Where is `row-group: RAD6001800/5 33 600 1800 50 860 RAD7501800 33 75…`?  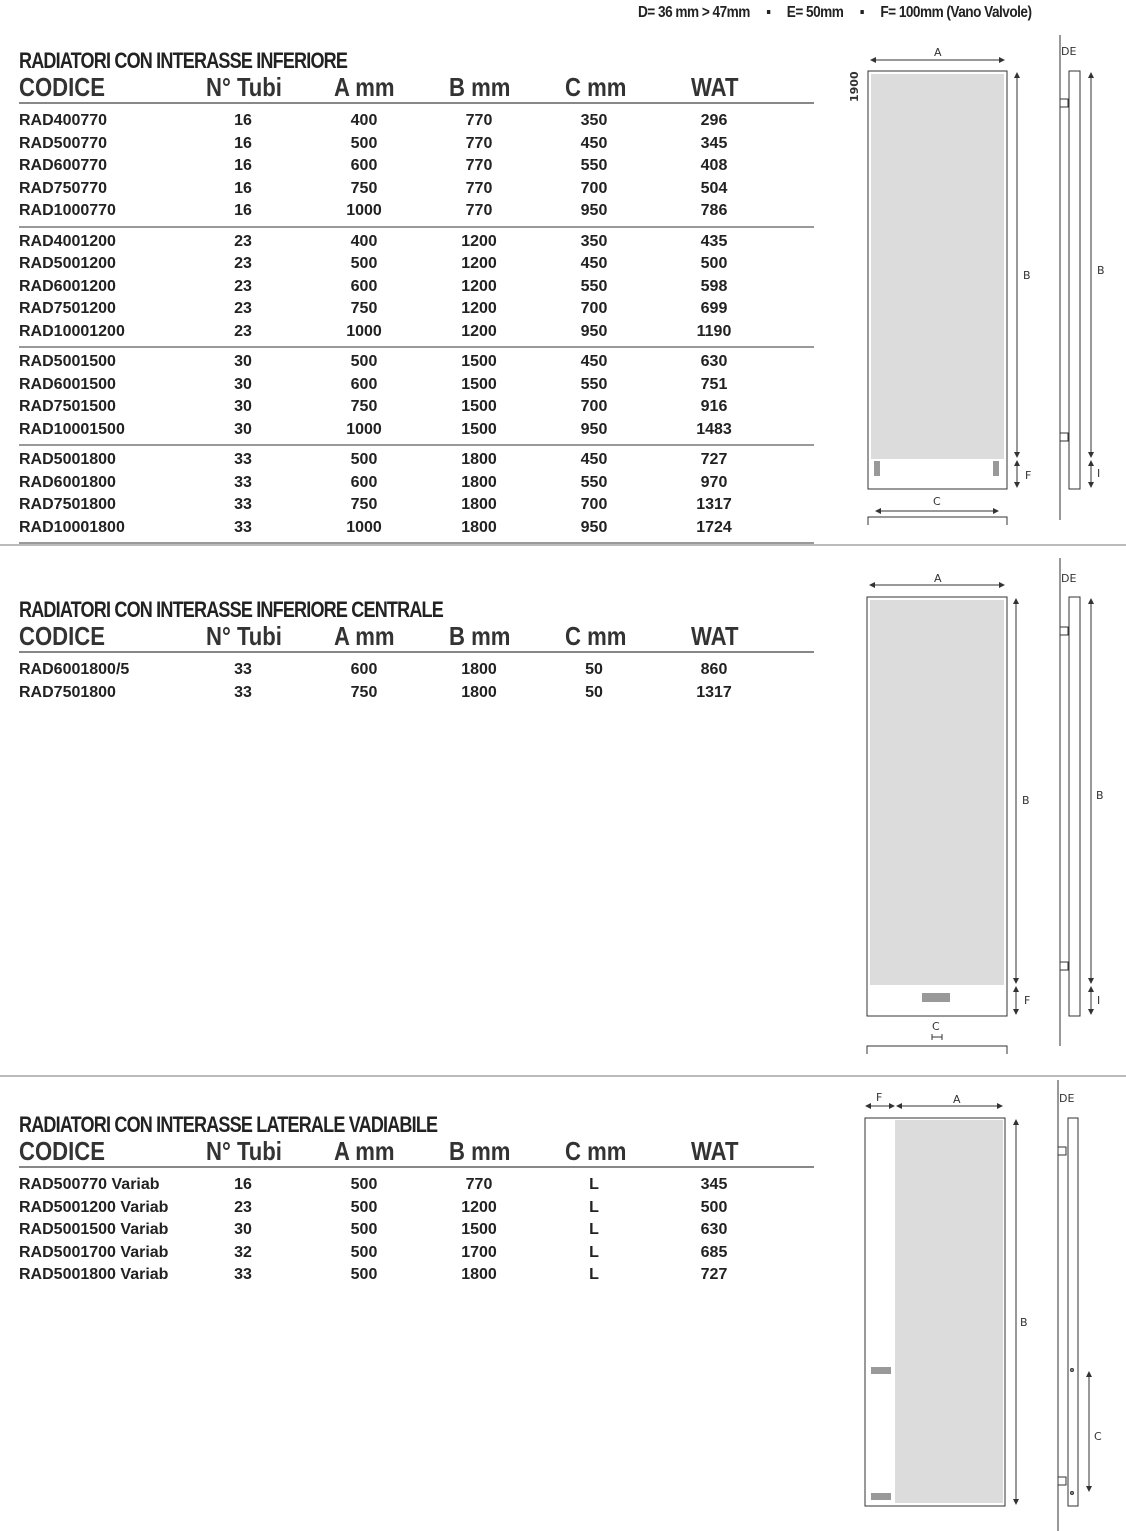
row-group: RAD6001800/5 33 600 1800 50 860 RAD7501800 33 75… is located at coordinates (416, 683).